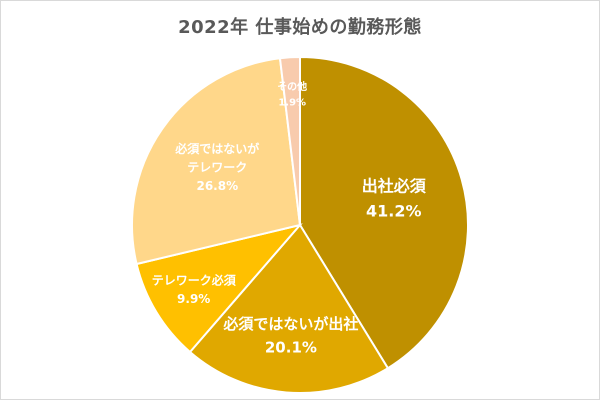 The image size is (600, 400). Describe the element at coordinates (292, 102) in the screenshot. I see `slice-value-label: 1.9%` at that location.